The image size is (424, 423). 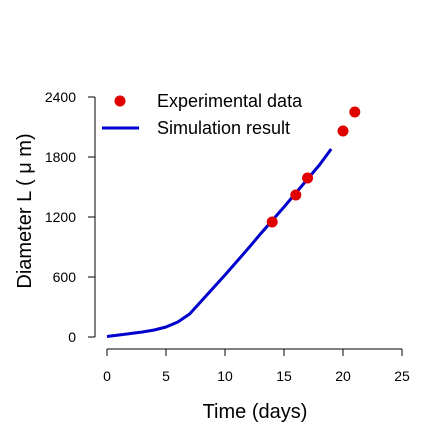 What do you see at coordinates (72, 337) in the screenshot?
I see `y-tick-label: 0` at bounding box center [72, 337].